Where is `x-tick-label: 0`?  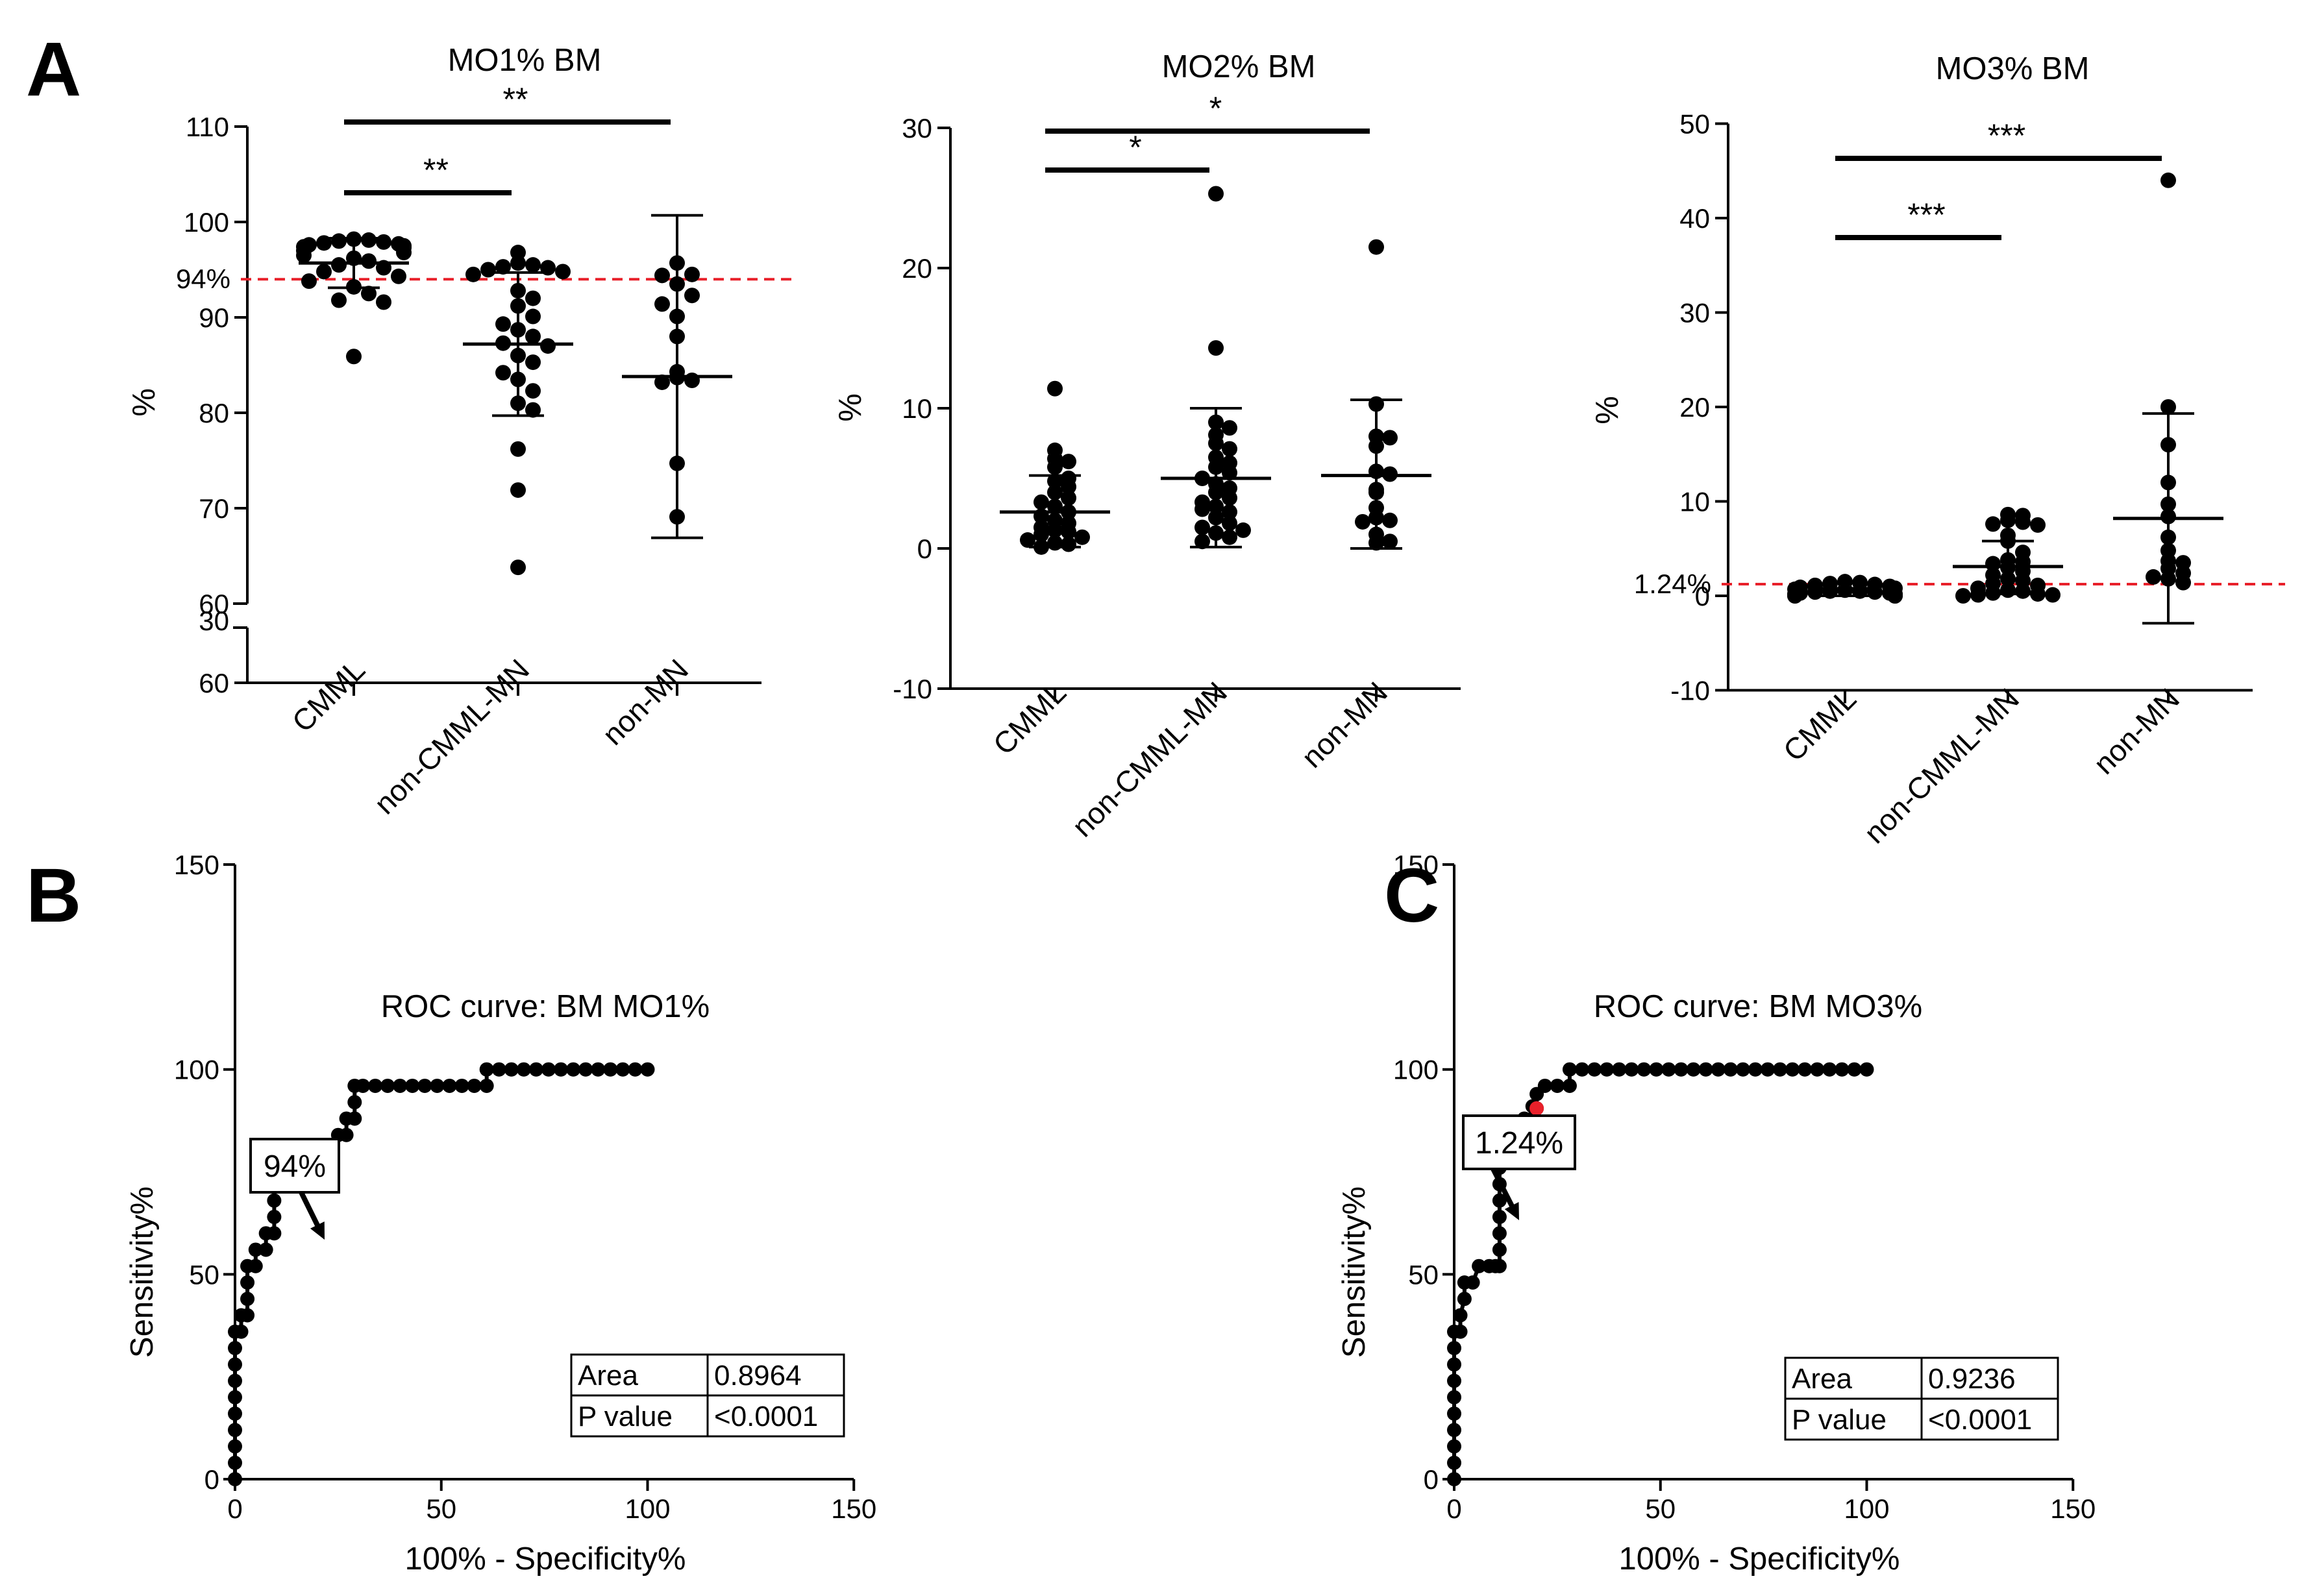 x-tick-label: 0 is located at coordinates (234, 1508).